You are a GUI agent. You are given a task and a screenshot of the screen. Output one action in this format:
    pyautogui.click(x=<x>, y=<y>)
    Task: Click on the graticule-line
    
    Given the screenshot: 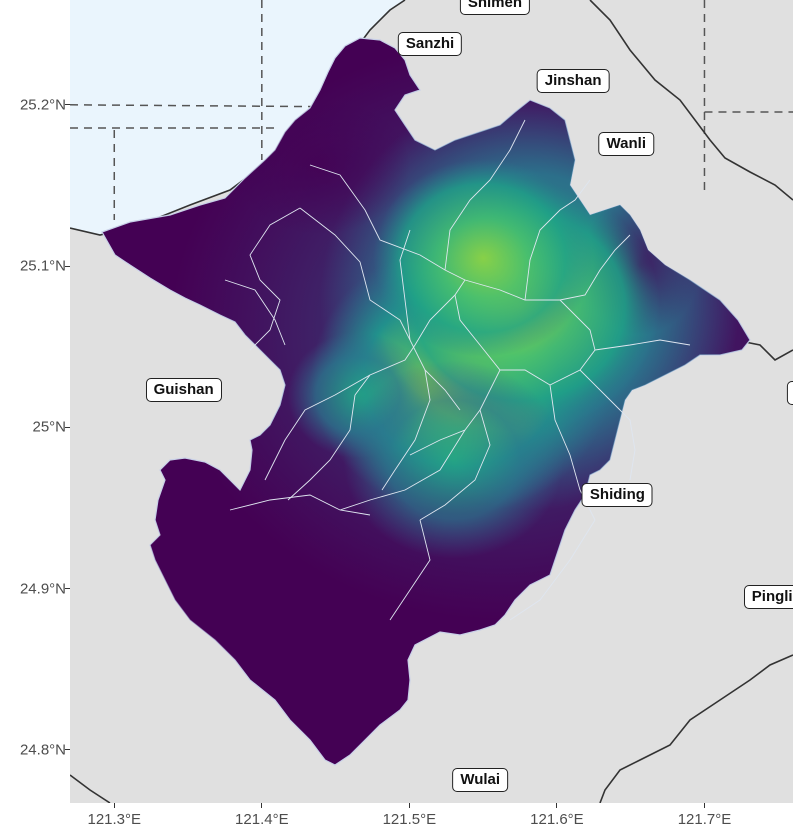 What is the action you would take?
    pyautogui.click(x=208, y=106)
    